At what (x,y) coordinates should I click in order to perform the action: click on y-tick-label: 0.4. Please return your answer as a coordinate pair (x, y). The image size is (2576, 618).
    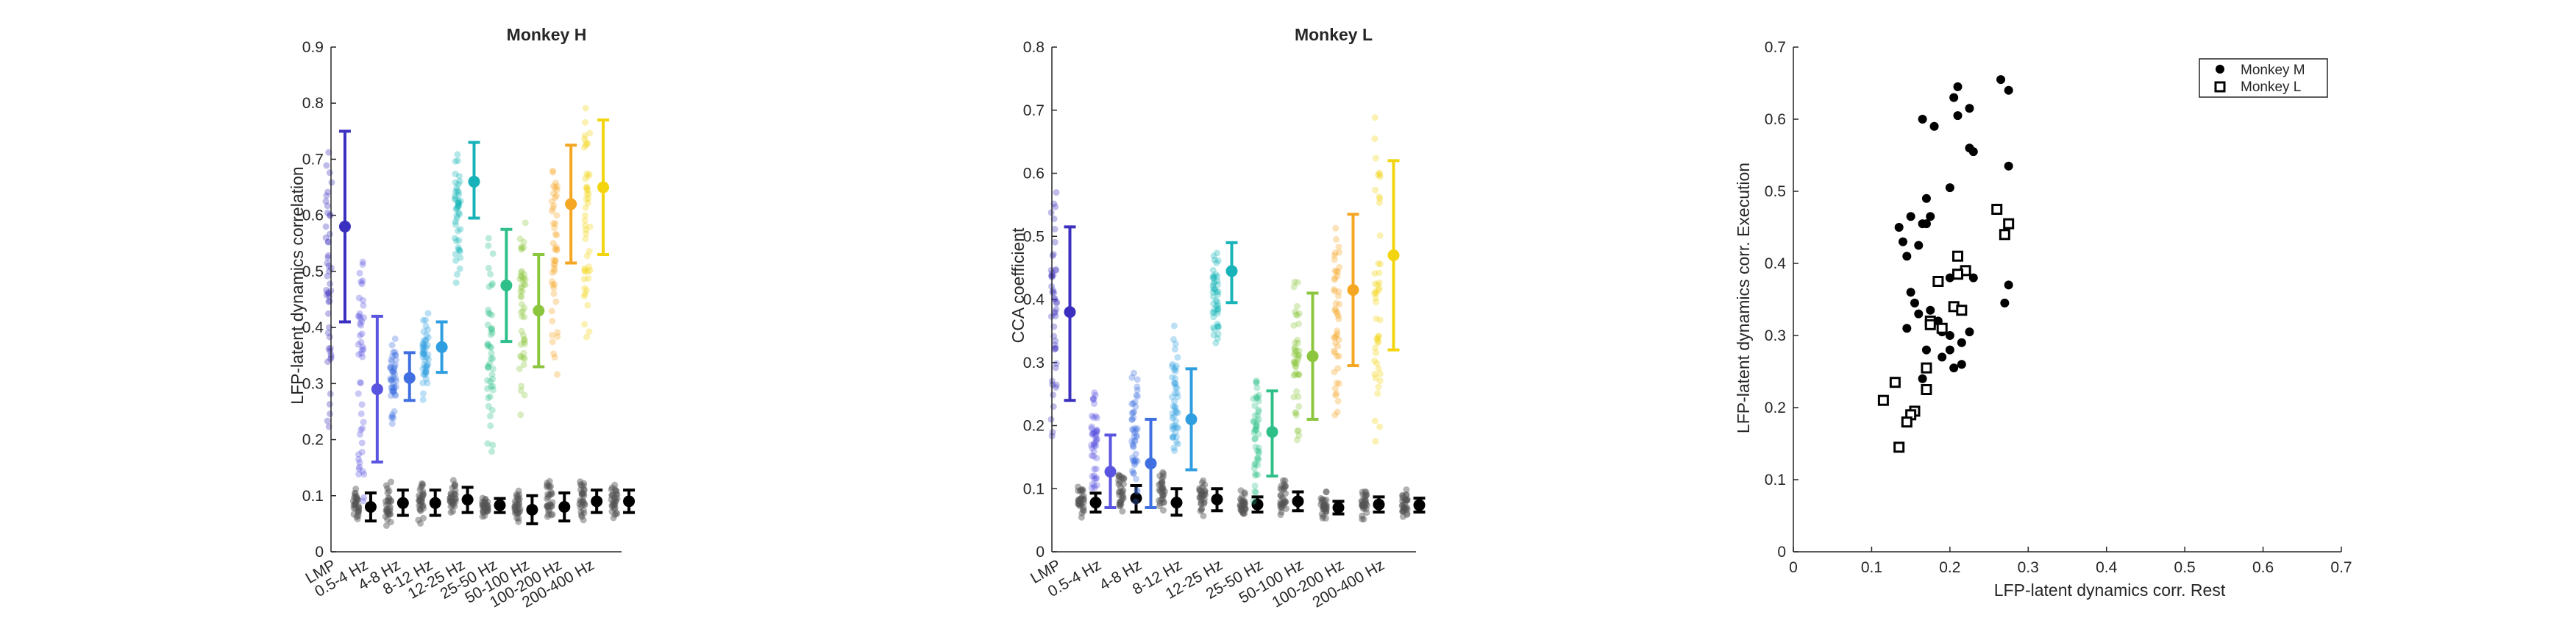
    Looking at the image, I should click on (313, 328).